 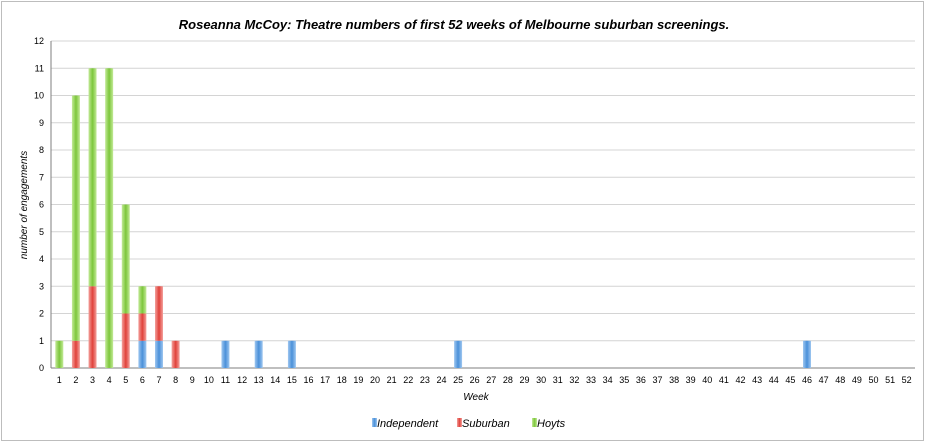 I want to click on y-tick-label: 8, so click(x=41, y=150).